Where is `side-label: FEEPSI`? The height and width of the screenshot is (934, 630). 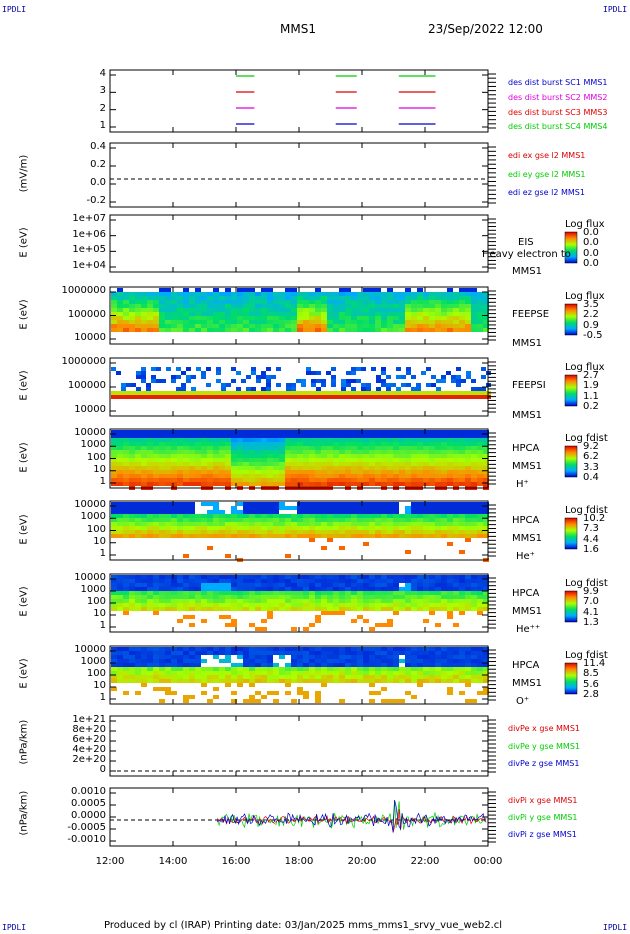
side-label: FEEPSI is located at coordinates (529, 385).